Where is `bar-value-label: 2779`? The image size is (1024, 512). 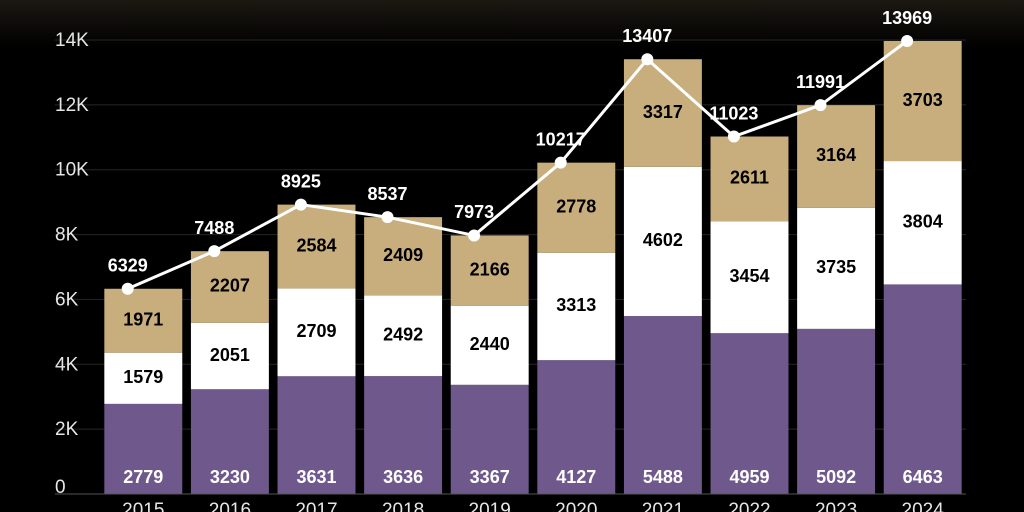 bar-value-label: 2779 is located at coordinates (143, 477).